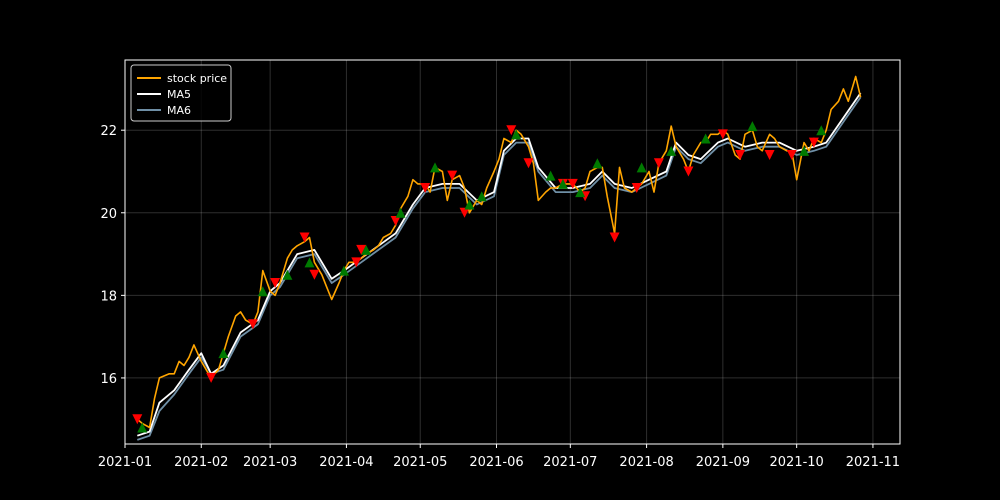  What do you see at coordinates (346, 462) in the screenshot?
I see `x-tick-label: 2021-04` at bounding box center [346, 462].